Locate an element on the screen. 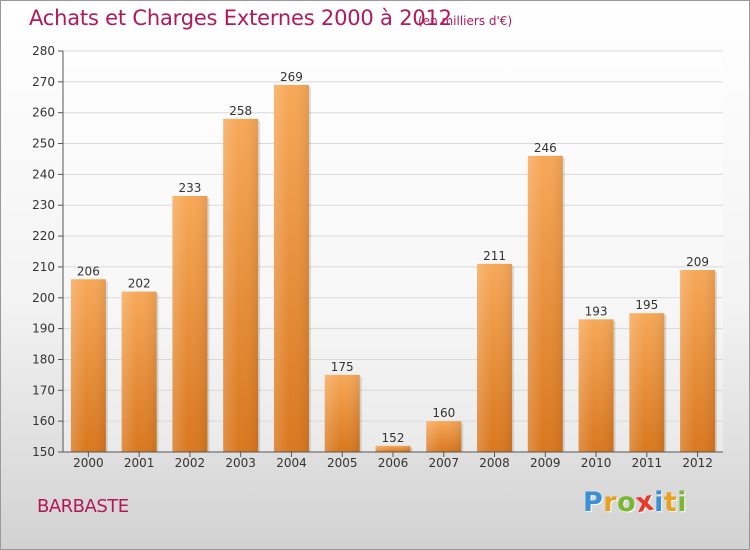  proxiti-logo: Proxiti is located at coordinates (635, 503).